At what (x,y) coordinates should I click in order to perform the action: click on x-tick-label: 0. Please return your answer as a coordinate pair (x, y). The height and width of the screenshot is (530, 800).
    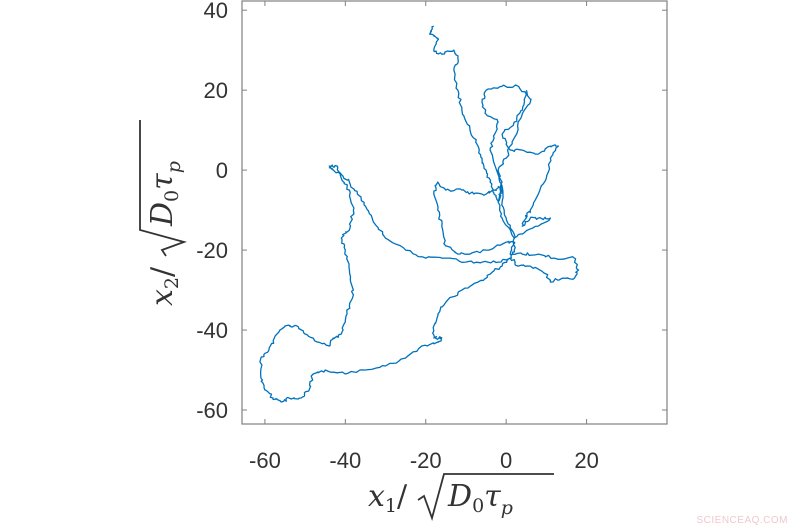
    Looking at the image, I should click on (506, 460).